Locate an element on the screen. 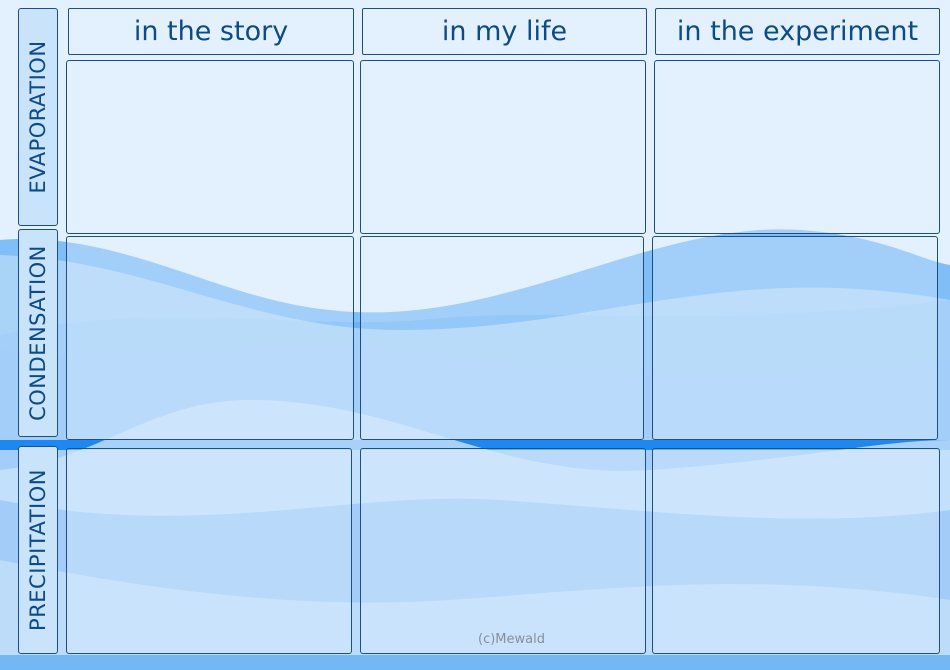 The height and width of the screenshot is (670, 950). cell-evaporation-experiment is located at coordinates (797, 147).